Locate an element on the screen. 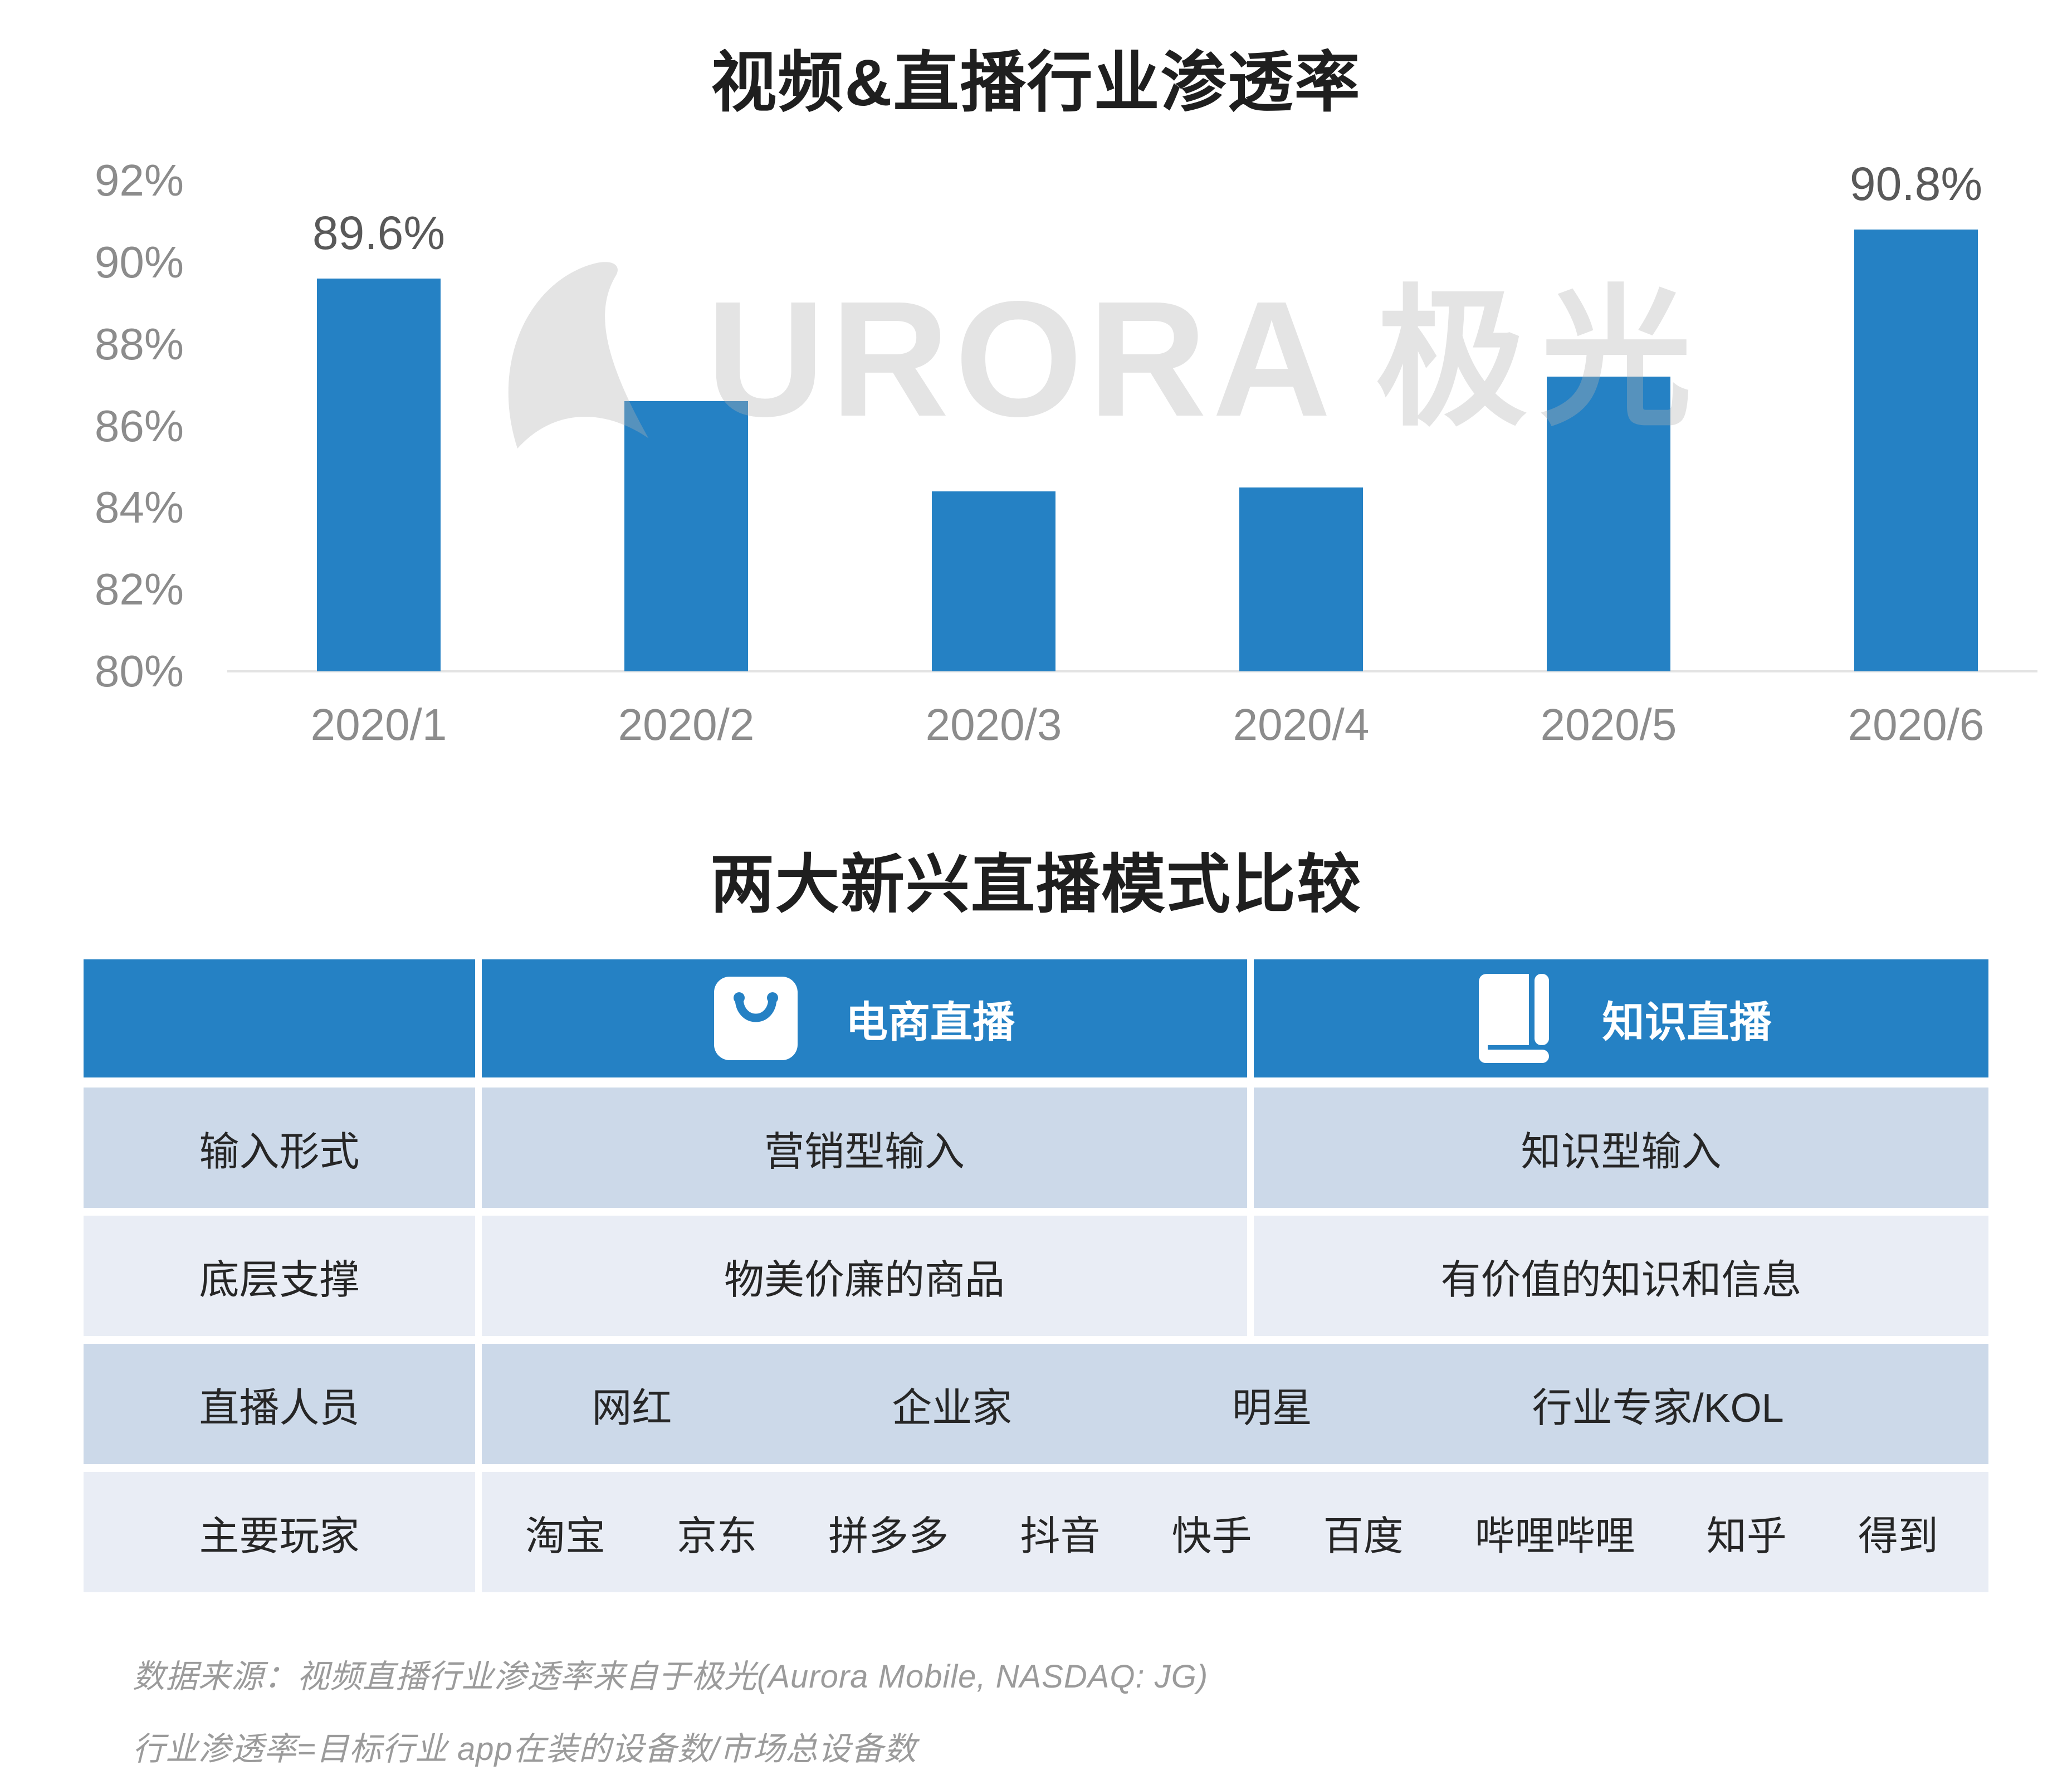 This screenshot has width=2072, height=1775. row-label: 输入形式 is located at coordinates (279, 1148).